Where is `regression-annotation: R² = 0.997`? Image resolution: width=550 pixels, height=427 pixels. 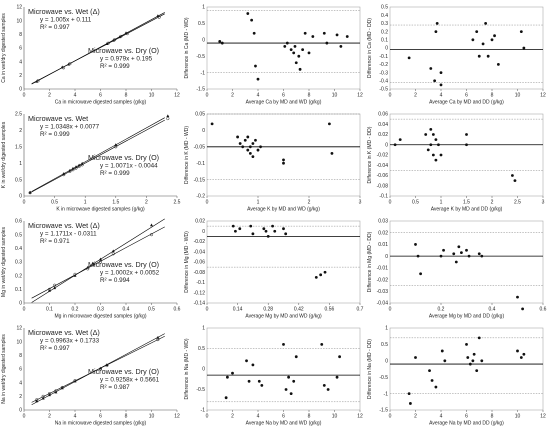
regression-annotation: R² = 0.997 is located at coordinates (55, 348).